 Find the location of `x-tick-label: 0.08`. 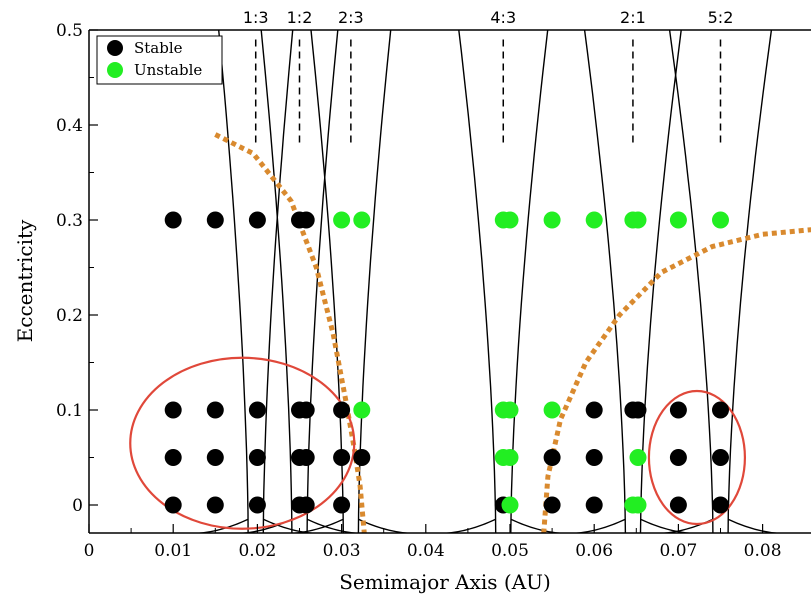

x-tick-label: 0.08 is located at coordinates (763, 551).